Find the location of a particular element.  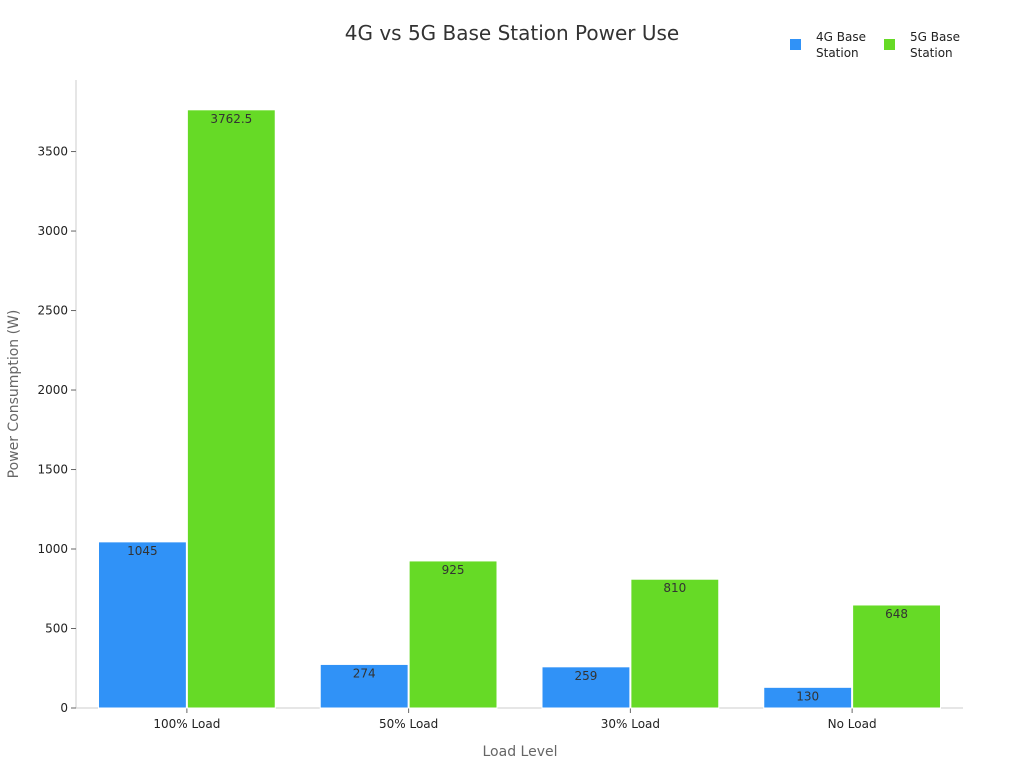

bar-data-label: 3762.5 is located at coordinates (231, 119).